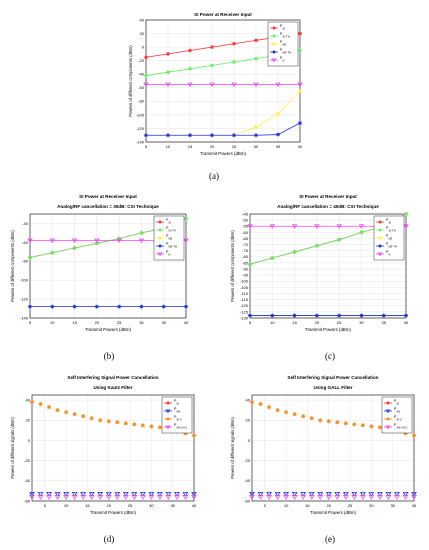 The width and height of the screenshot is (429, 550). What do you see at coordinates (25, 242) in the screenshot?
I see `y-tick-label-b-1: -60` at bounding box center [25, 242].